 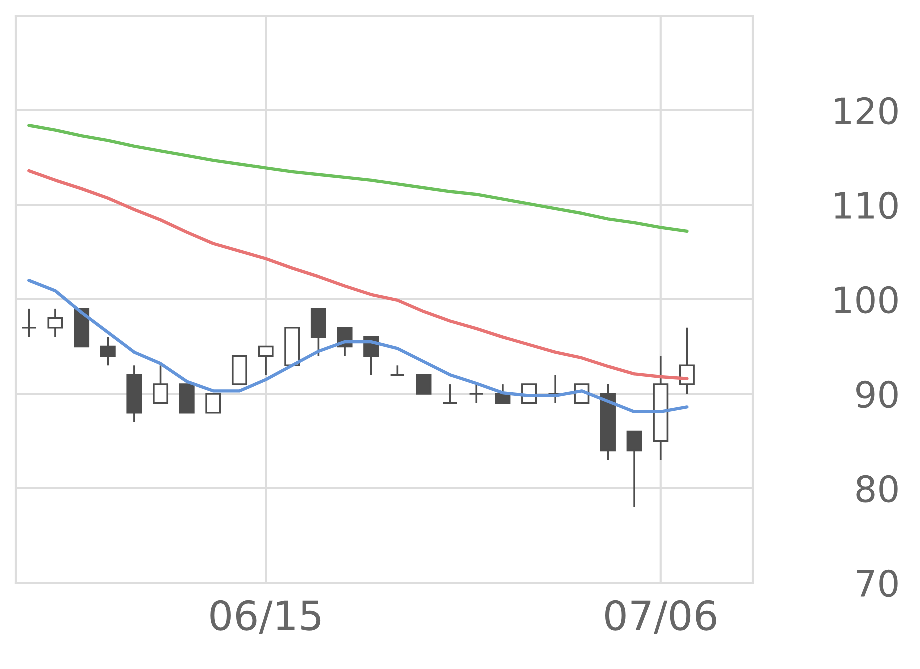 I want to click on y-tick-label: 70, so click(x=877, y=584).